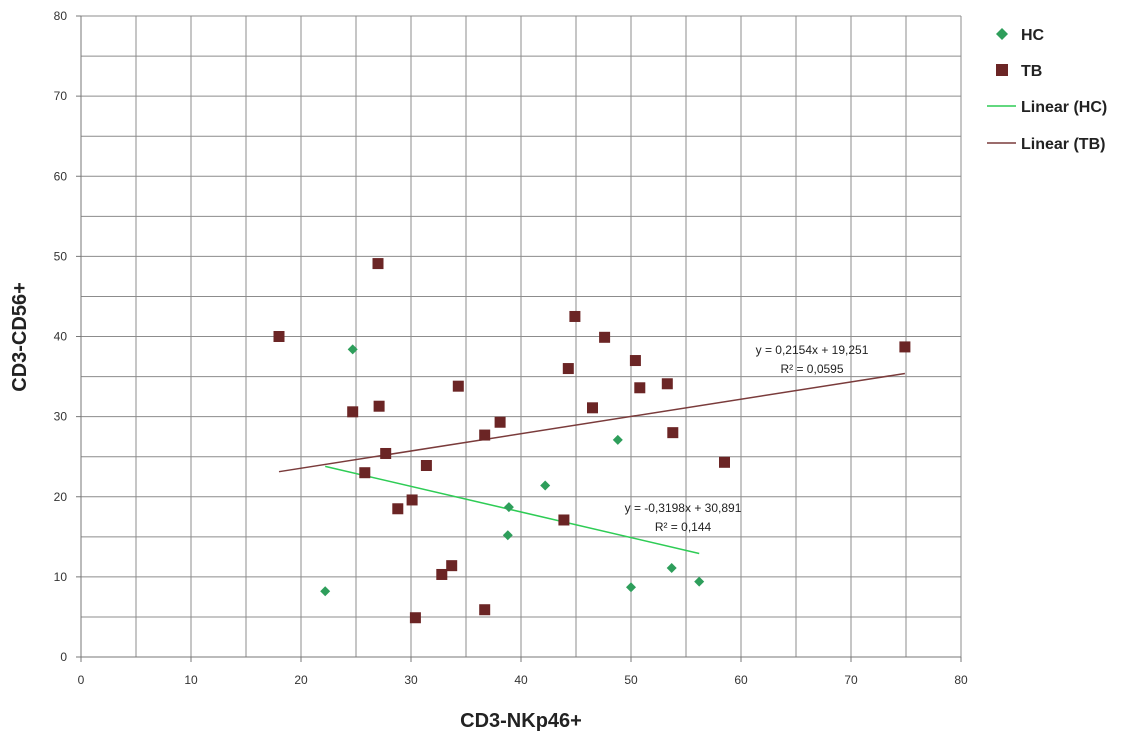 Image resolution: width=1126 pixels, height=734 pixels. I want to click on hc-r2-label: R² = 0,144, so click(683, 527).